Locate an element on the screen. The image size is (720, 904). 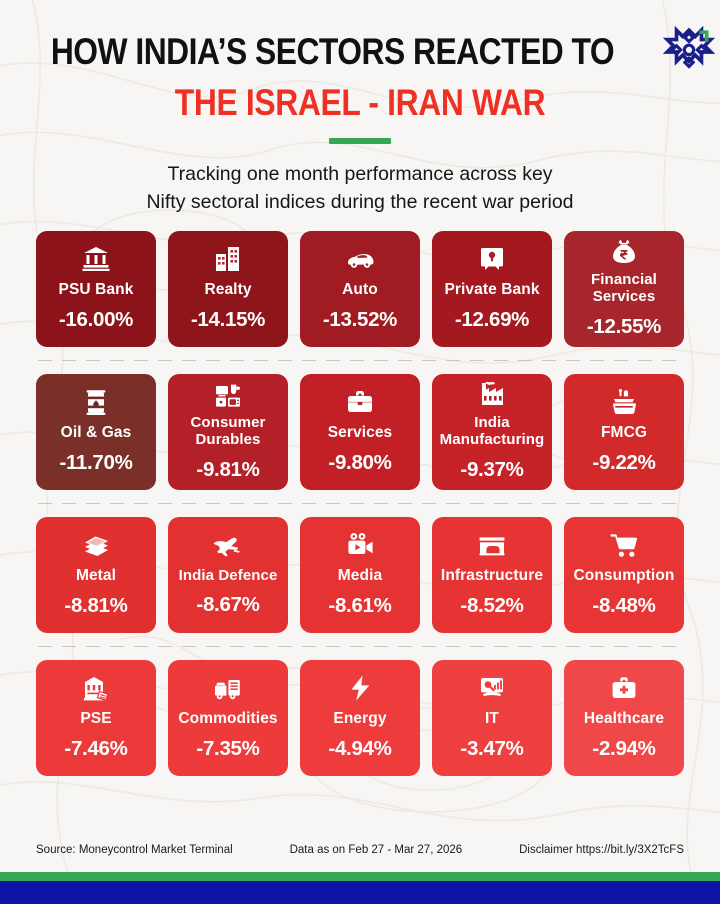
sector-card: IT -3.47% is located at coordinates (492, 717).